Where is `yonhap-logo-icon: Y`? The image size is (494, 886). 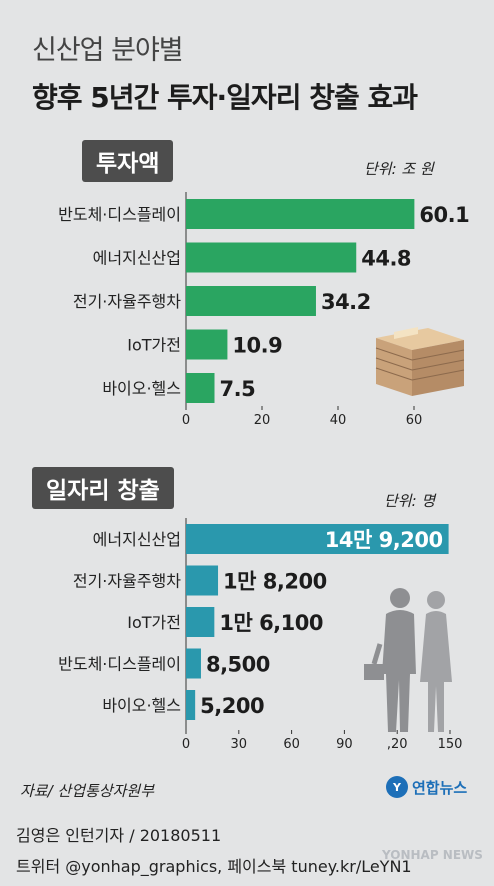 yonhap-logo-icon: Y is located at coordinates (397, 787).